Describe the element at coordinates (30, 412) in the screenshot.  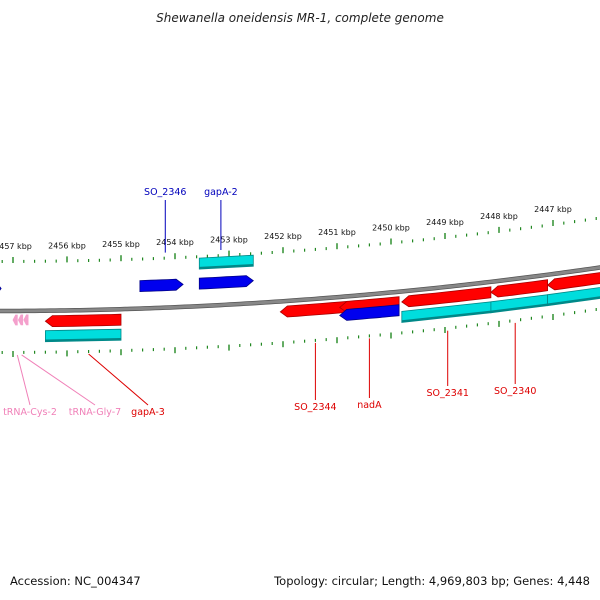
I see `feature-label: tRNA-Cys-2` at that location.